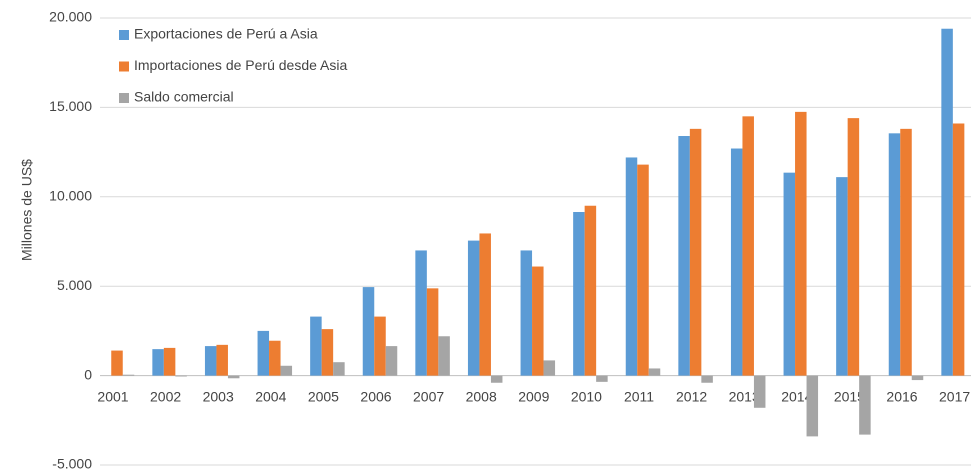 Image resolution: width=971 pixels, height=474 pixels. Describe the element at coordinates (70, 196) in the screenshot. I see `y-tick-label: 10.000` at that location.